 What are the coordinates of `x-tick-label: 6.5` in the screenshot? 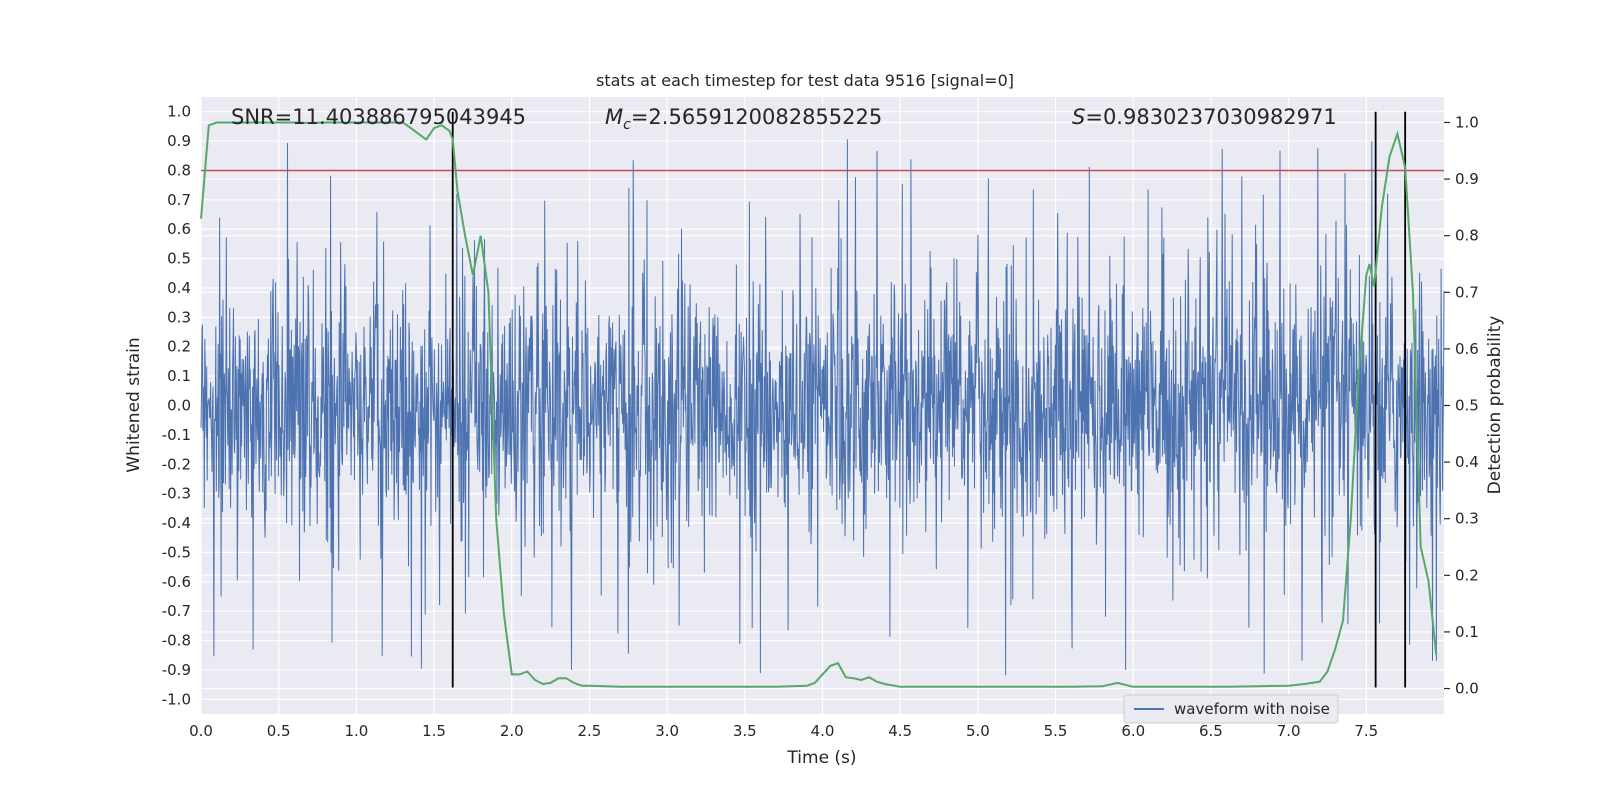 It's located at (1211, 731).